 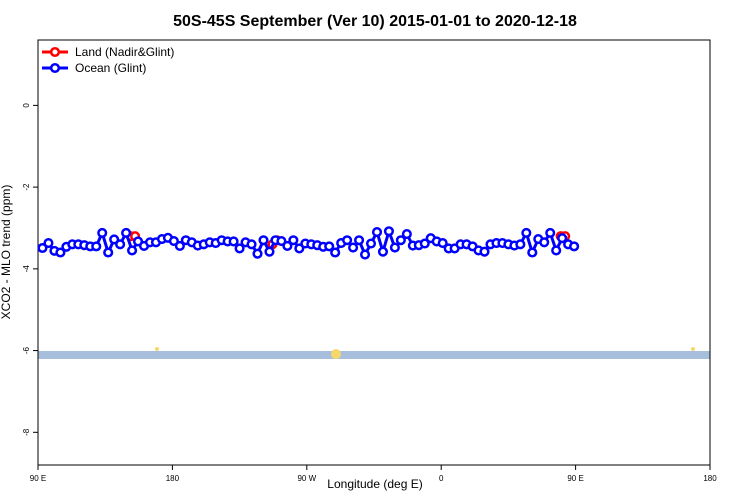 What do you see at coordinates (124, 52) in the screenshot?
I see `legend-label: Land (Nadir&Glint)` at bounding box center [124, 52].